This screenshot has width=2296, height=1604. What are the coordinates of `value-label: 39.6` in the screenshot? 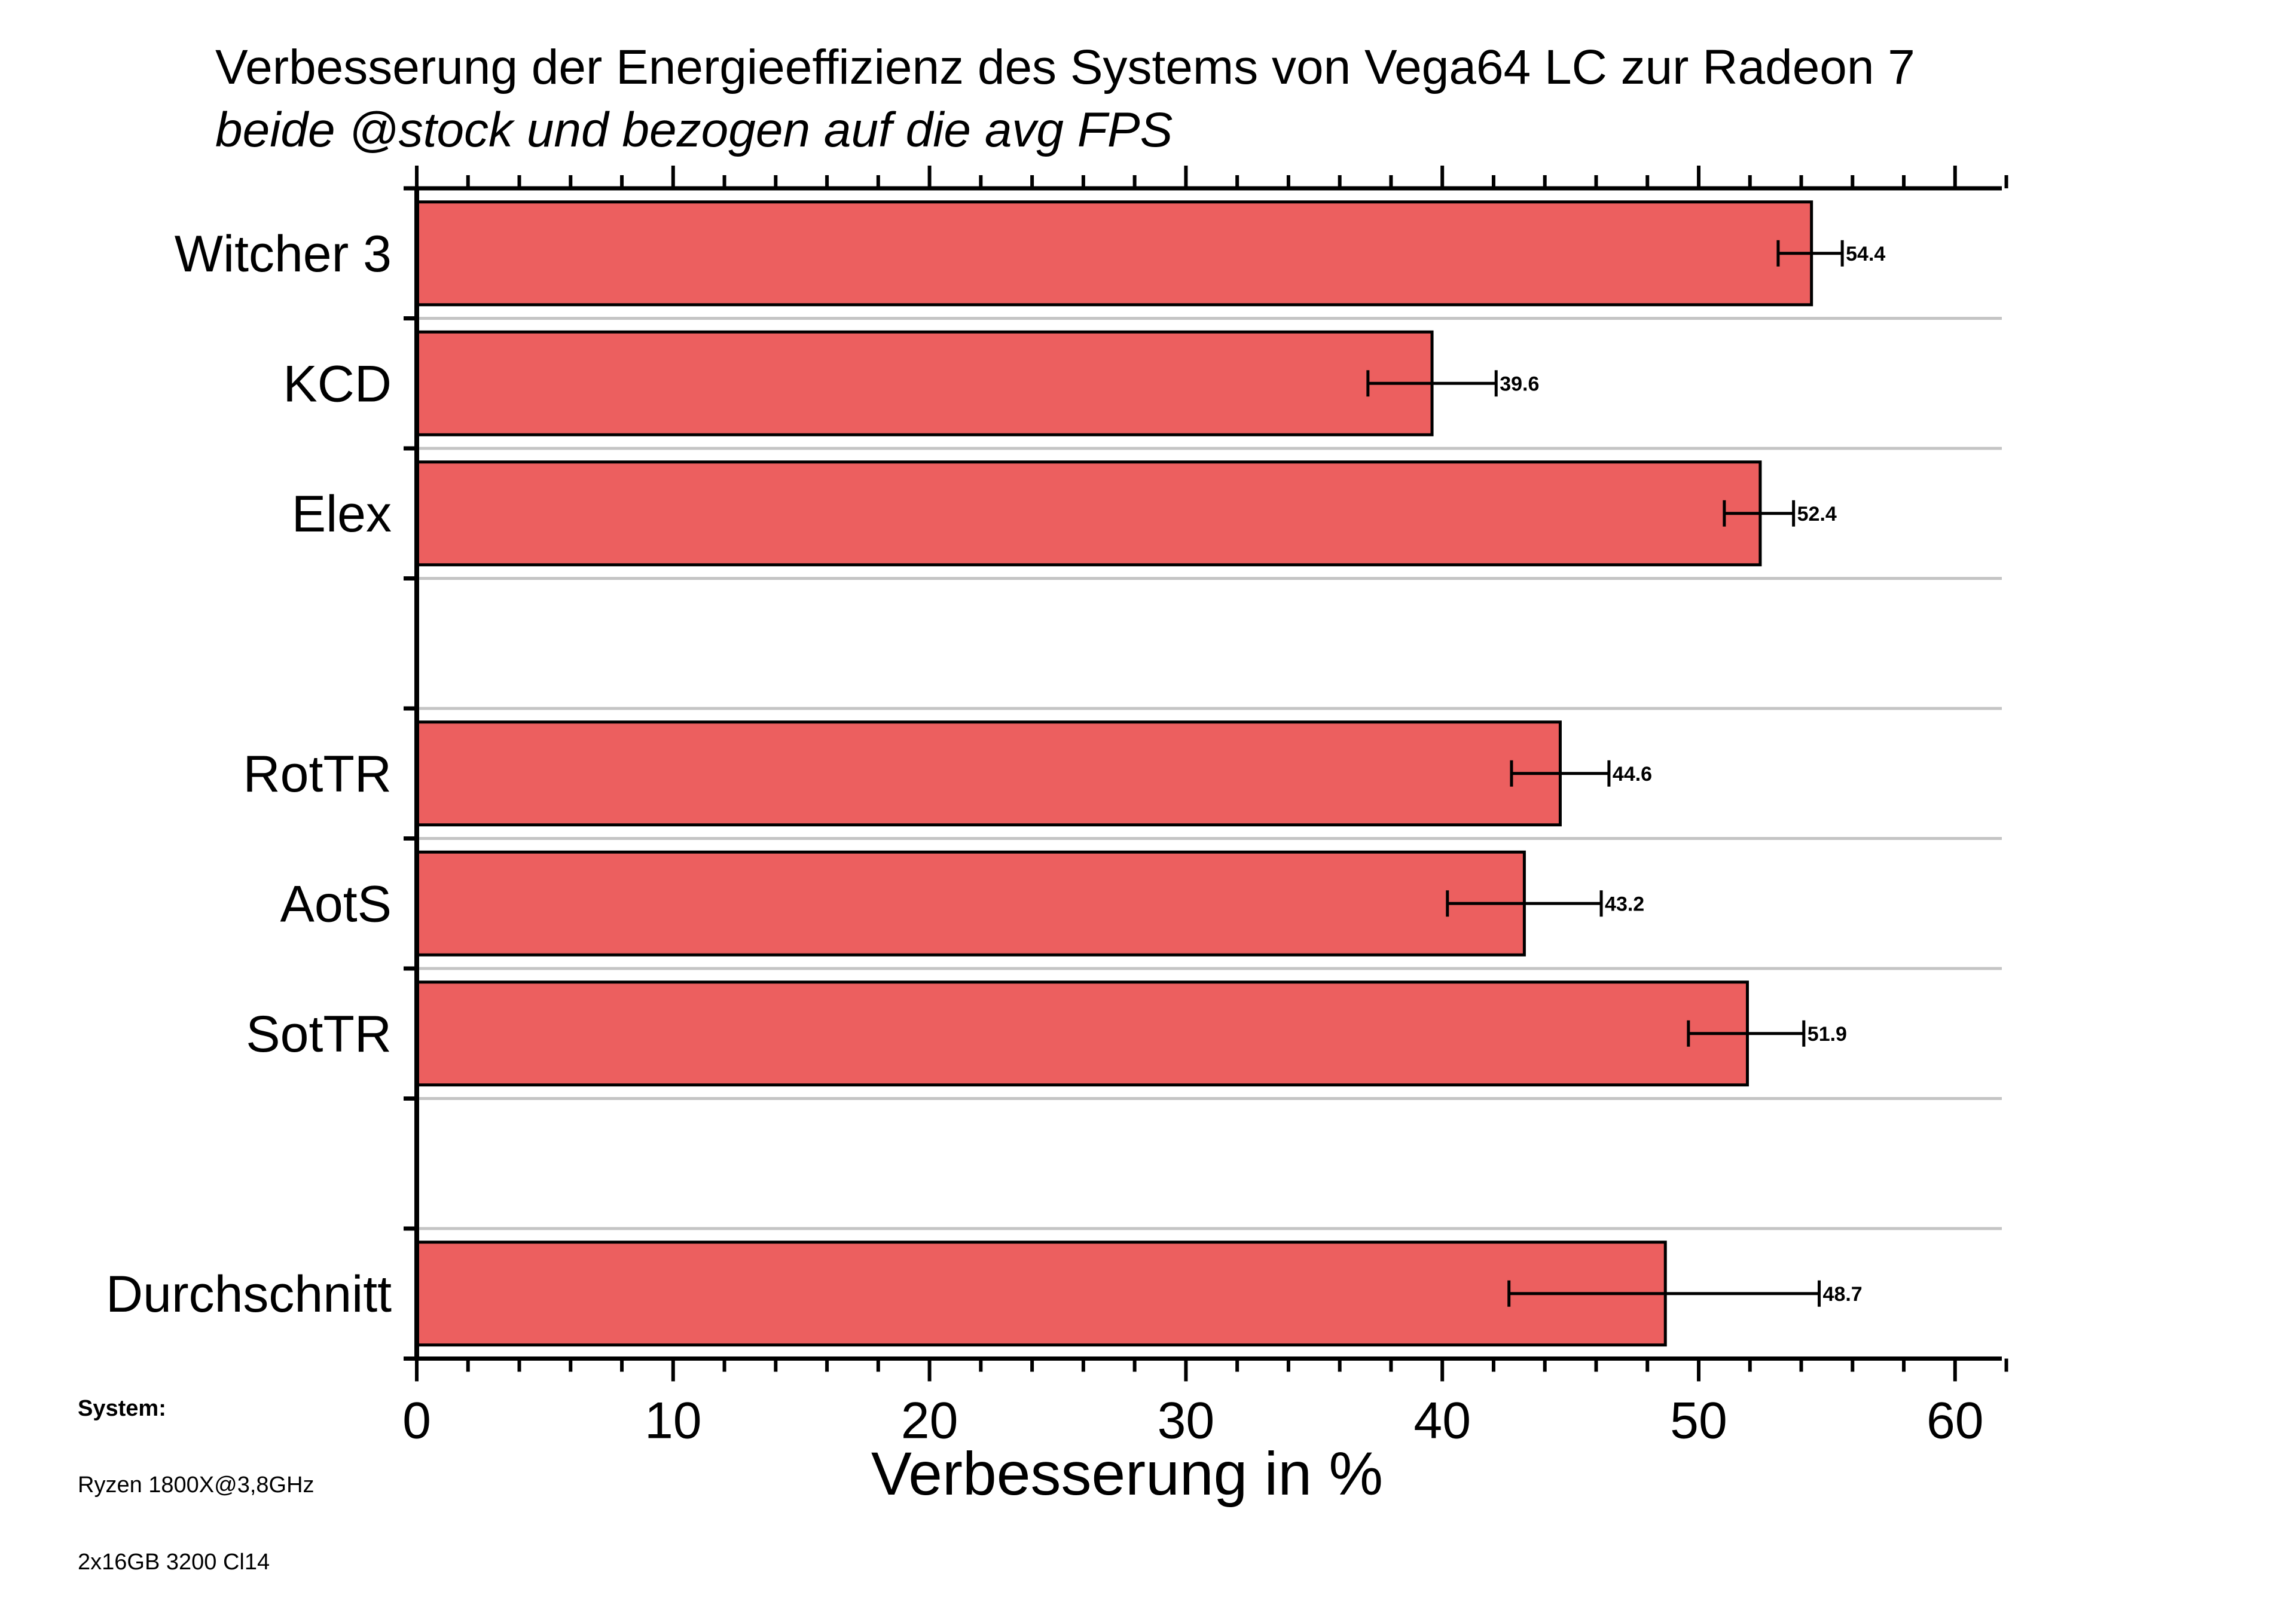 It's located at (1519, 384).